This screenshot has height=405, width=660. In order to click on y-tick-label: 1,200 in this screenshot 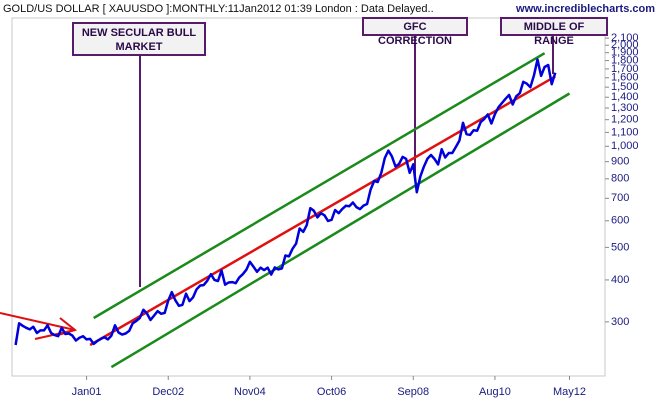, I will do `click(625, 120)`.